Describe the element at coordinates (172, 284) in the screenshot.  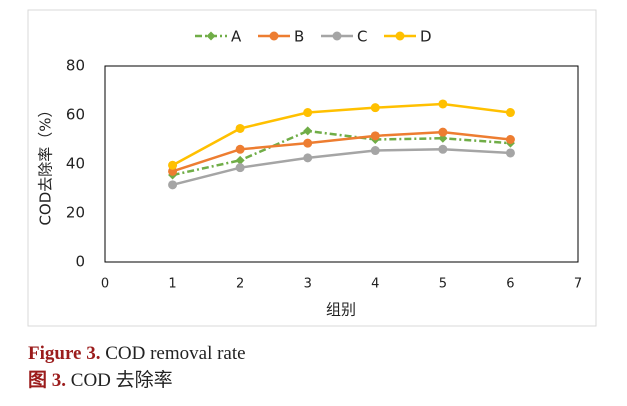
I see `x-tick-label: 1` at that location.